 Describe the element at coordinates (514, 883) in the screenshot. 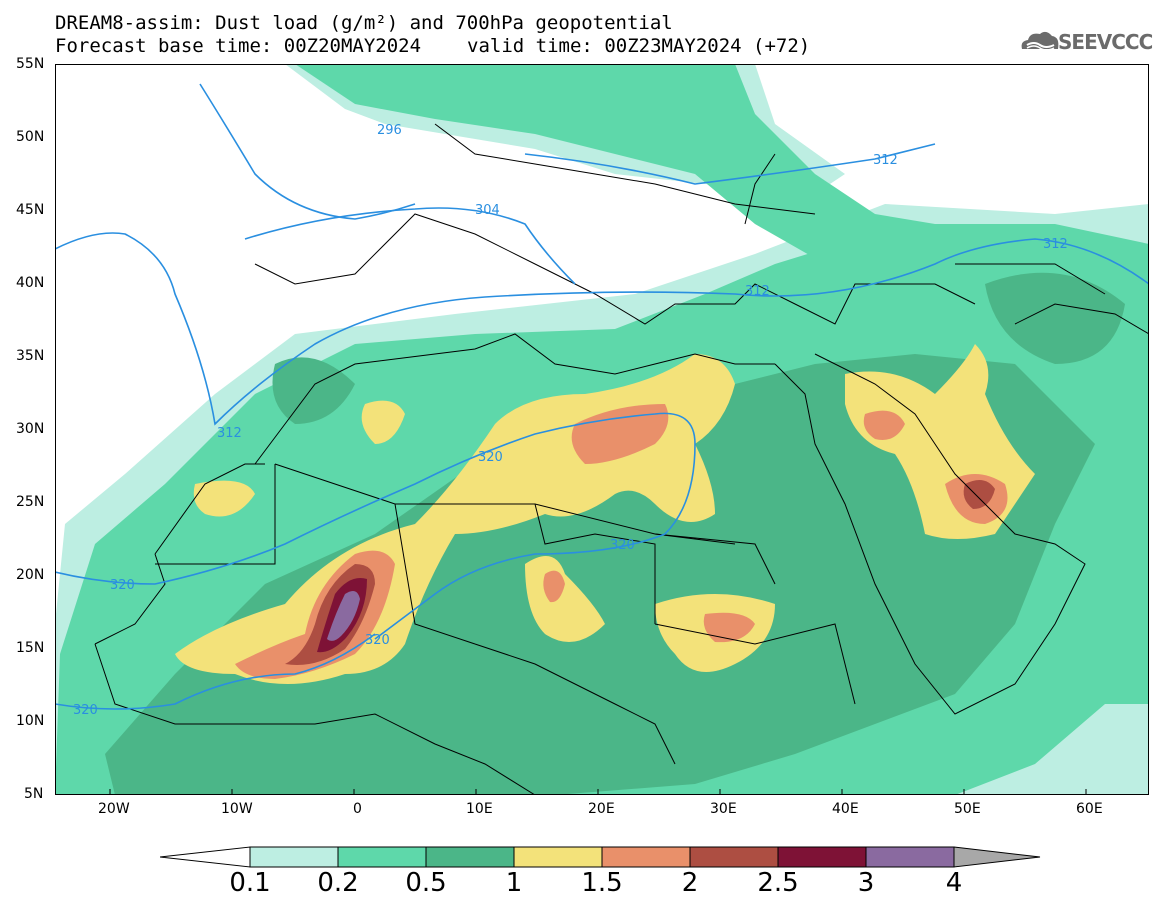

I see `legend-label: 1` at that location.